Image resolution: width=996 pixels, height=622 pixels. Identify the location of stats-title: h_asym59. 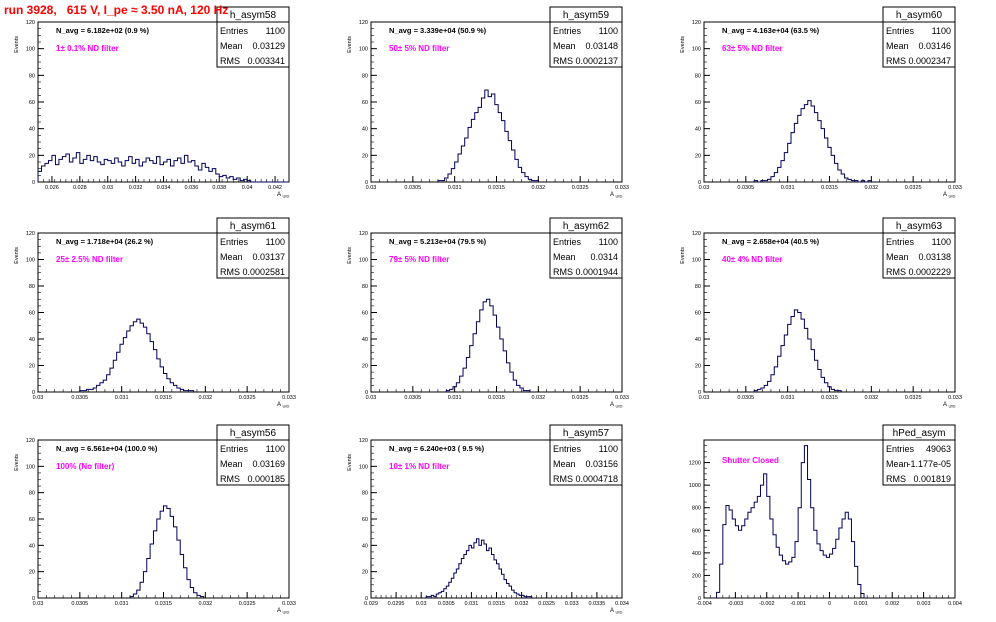
(586, 15).